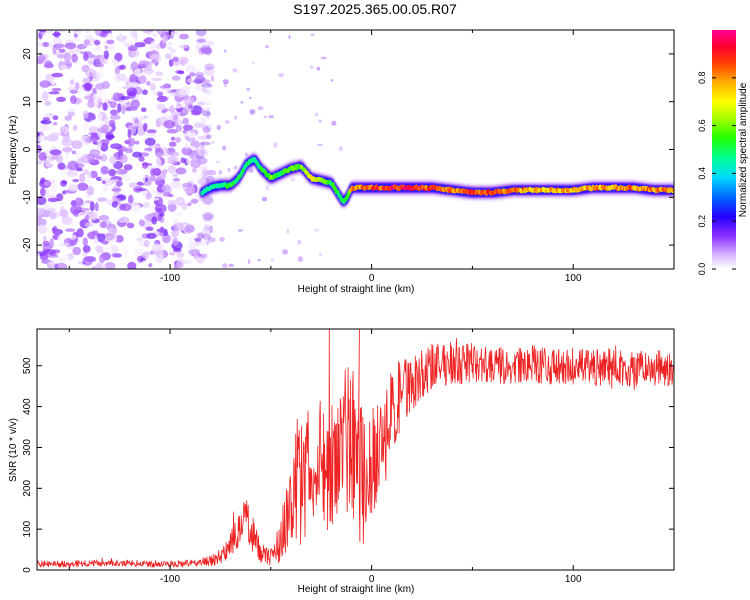 The width and height of the screenshot is (750, 600). I want to click on x-tick-label: 100, so click(573, 579).